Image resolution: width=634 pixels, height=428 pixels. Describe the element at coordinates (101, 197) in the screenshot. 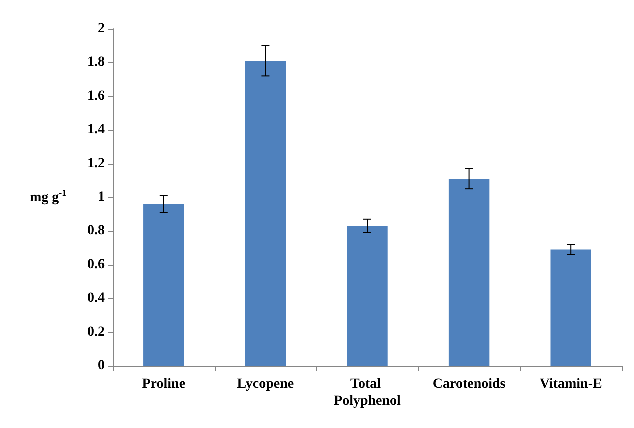

I see `y-tick-label: 1` at that location.